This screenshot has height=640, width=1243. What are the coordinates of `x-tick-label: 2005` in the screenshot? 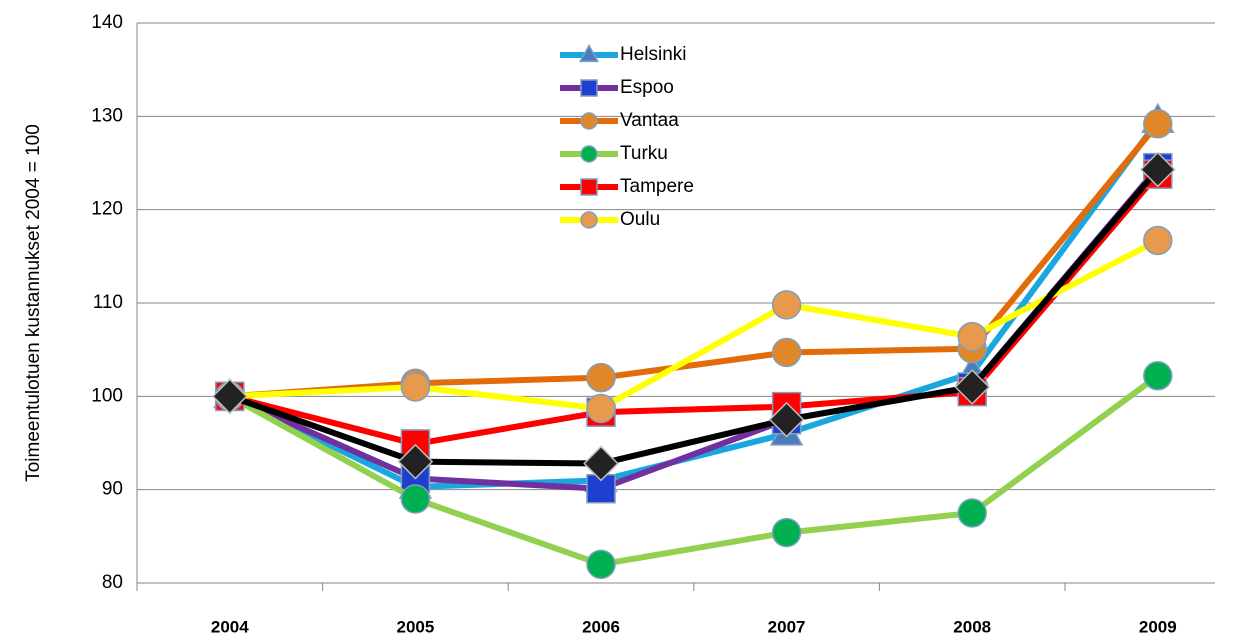 It's located at (415, 626).